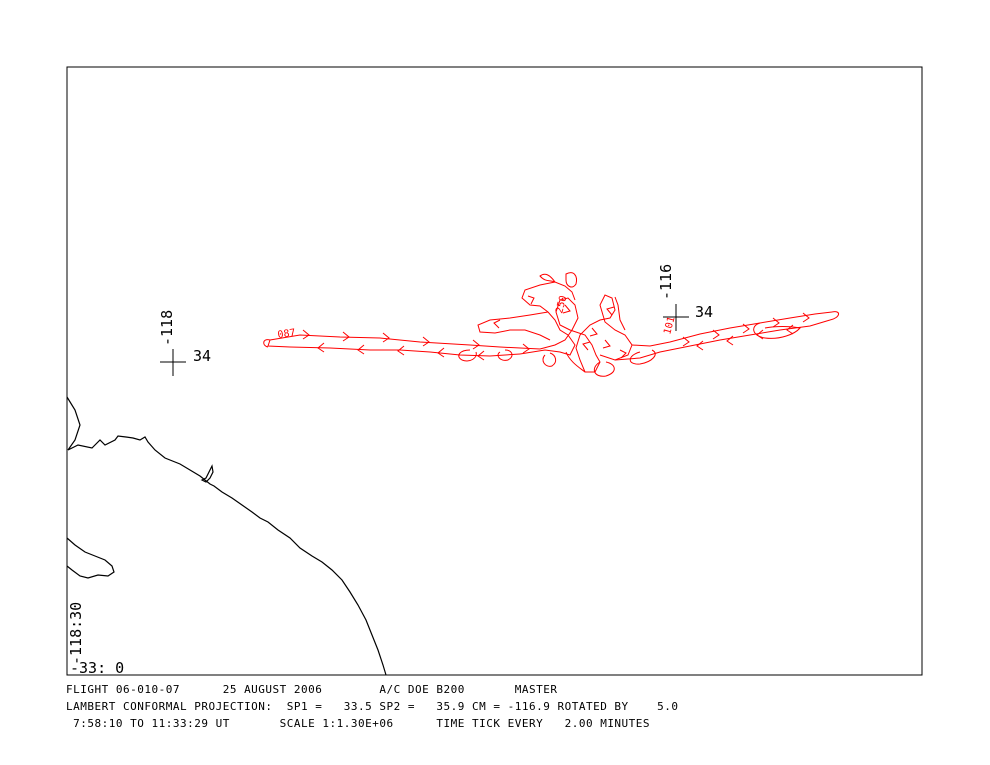  What do you see at coordinates (704, 312) in the screenshot?
I see `lat-label-116: 34` at bounding box center [704, 312].